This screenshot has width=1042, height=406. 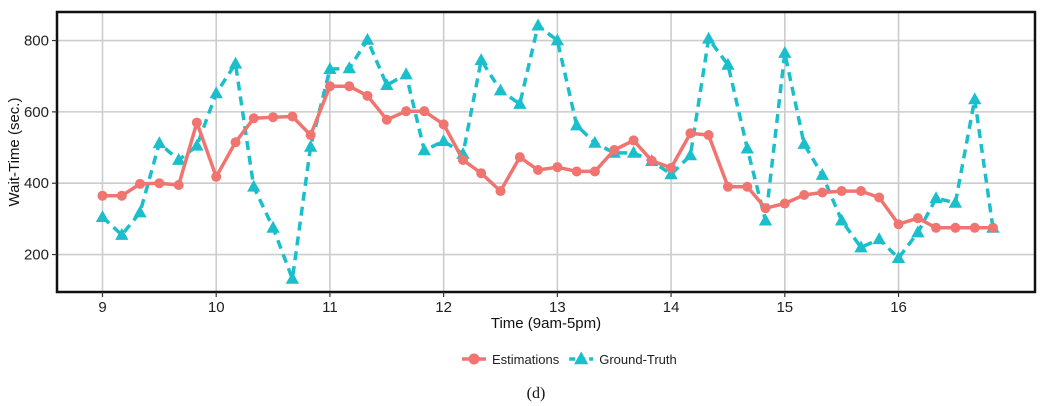 I want to click on x-tick-label: 15, so click(x=784, y=307).